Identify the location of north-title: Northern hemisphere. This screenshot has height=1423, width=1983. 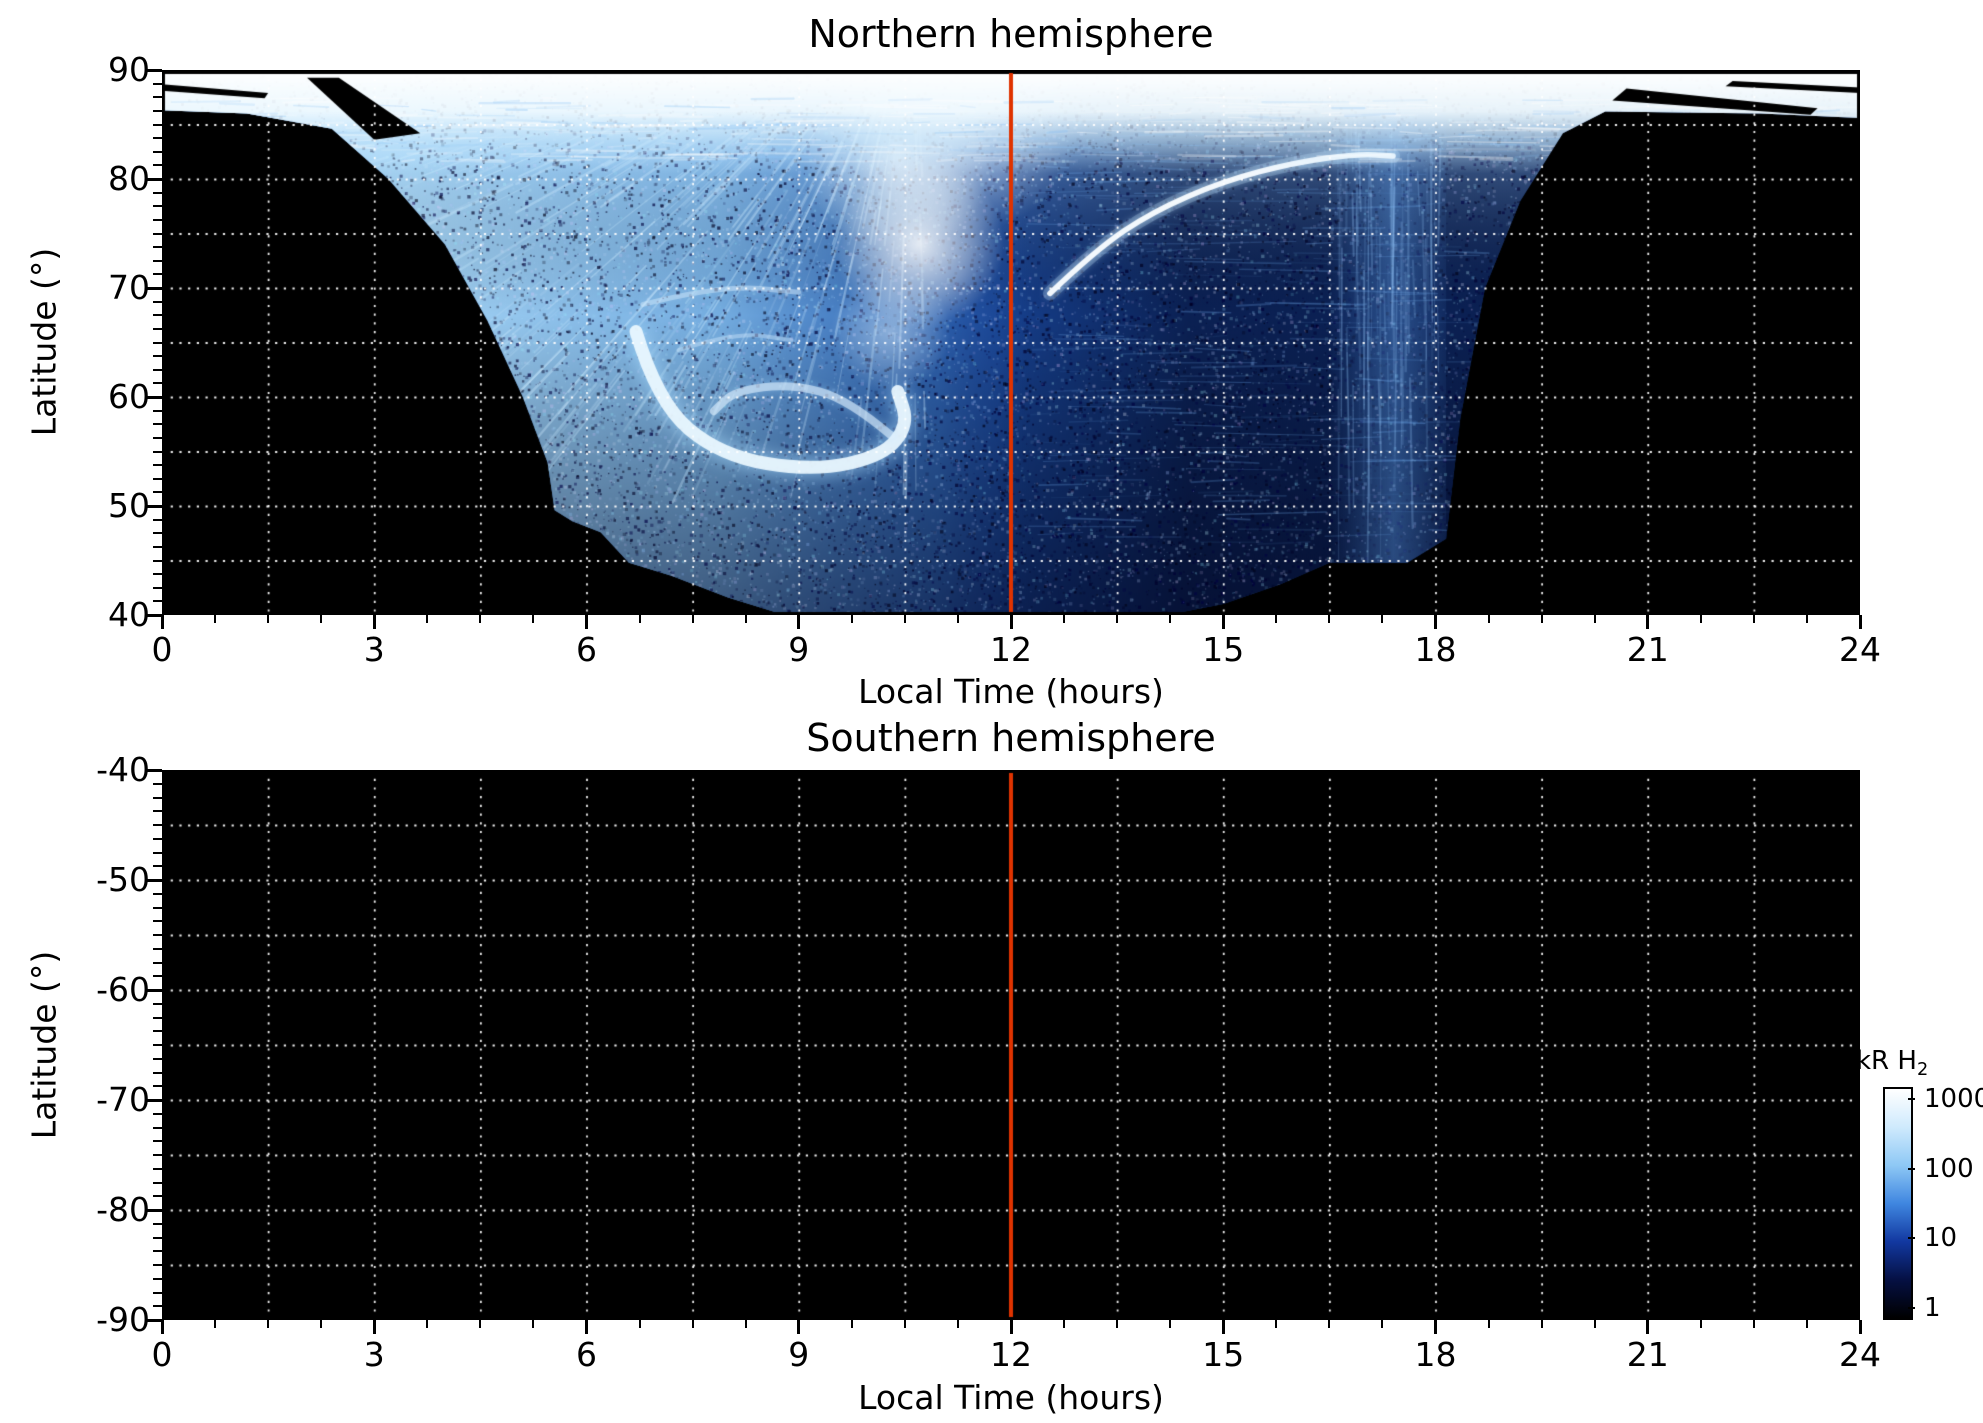
(1011, 34).